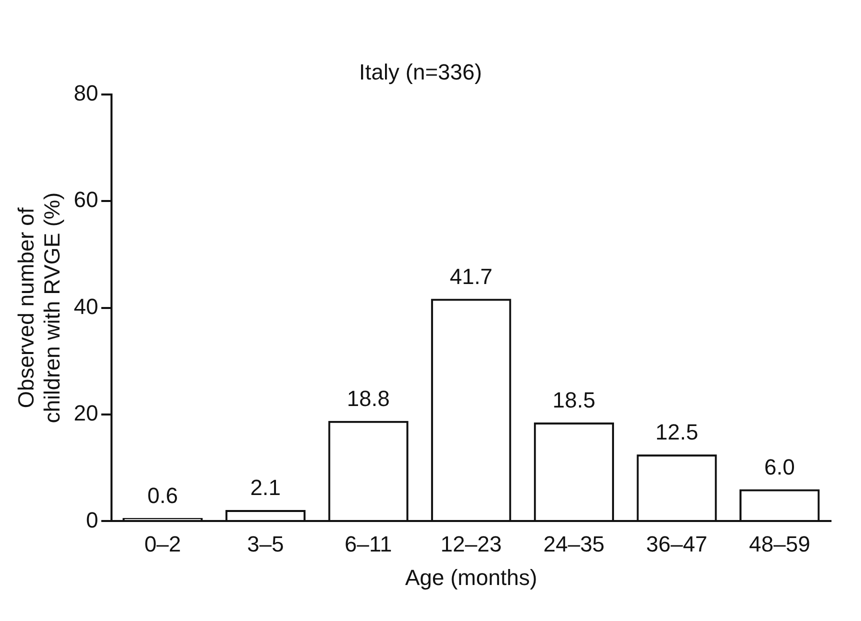  I want to click on x-tick-label: 36–47, so click(677, 543).